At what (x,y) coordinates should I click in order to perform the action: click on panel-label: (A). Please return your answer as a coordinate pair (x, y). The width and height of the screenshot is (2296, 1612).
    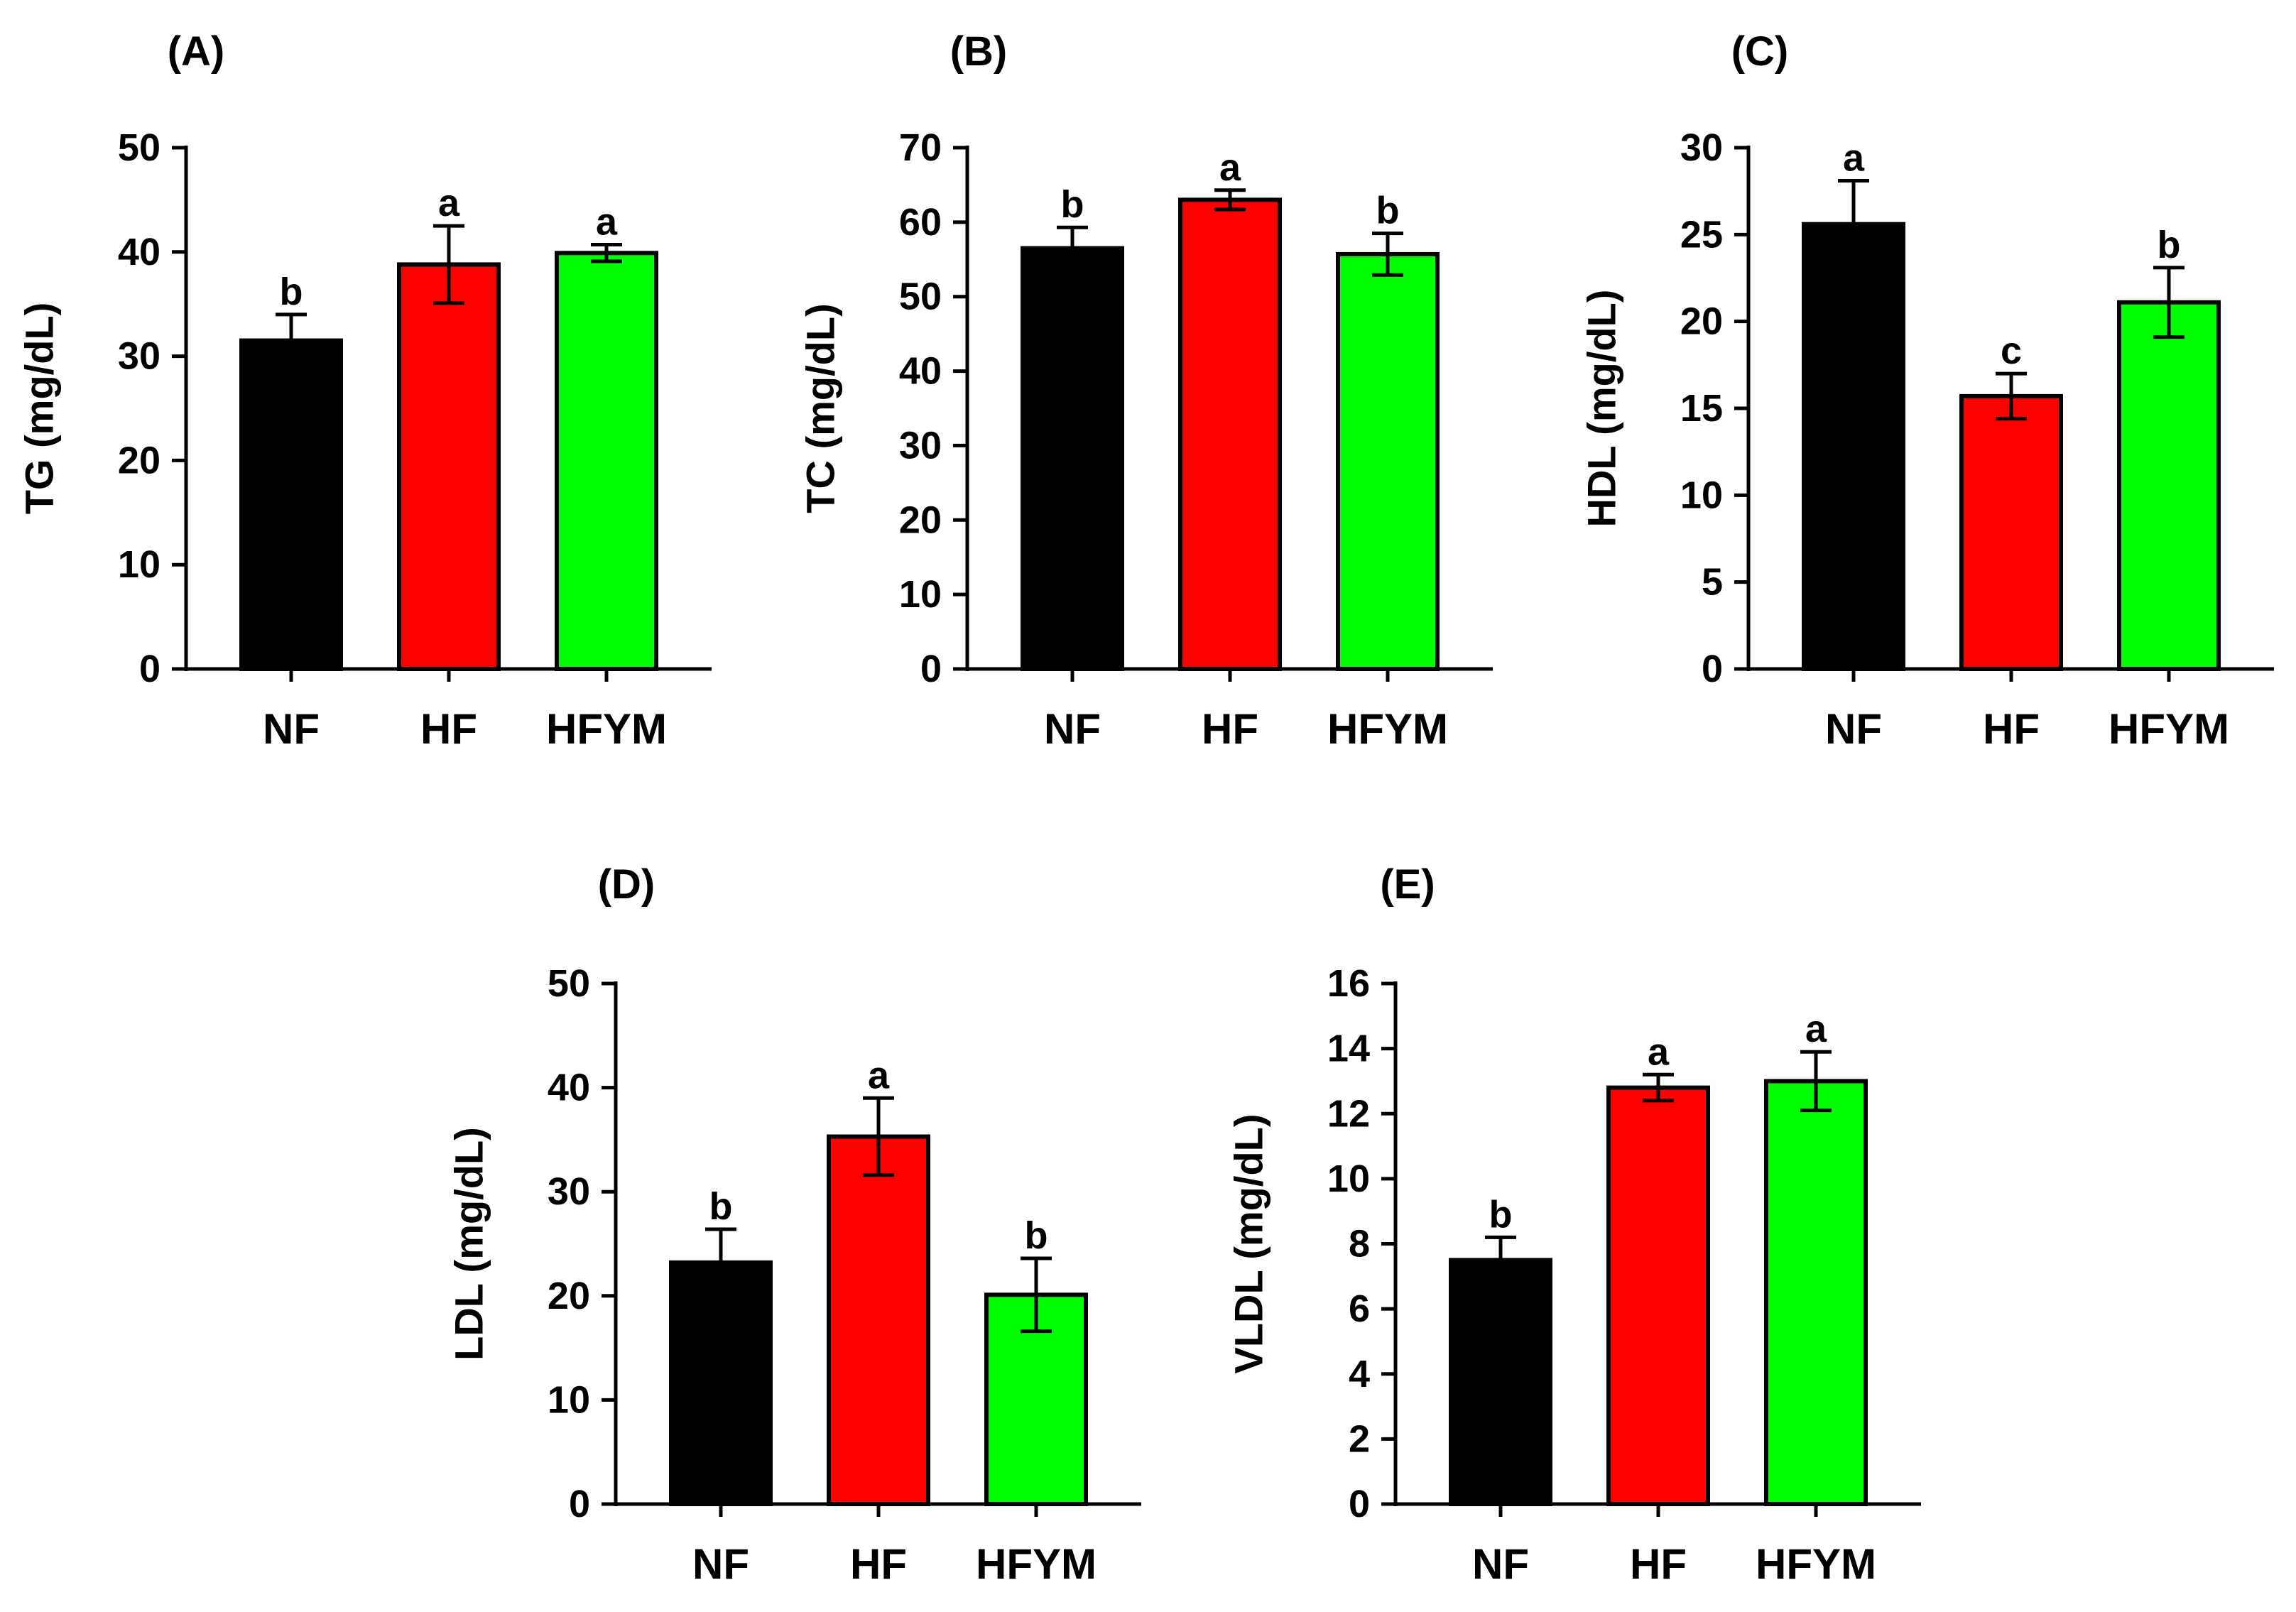
    Looking at the image, I should click on (196, 51).